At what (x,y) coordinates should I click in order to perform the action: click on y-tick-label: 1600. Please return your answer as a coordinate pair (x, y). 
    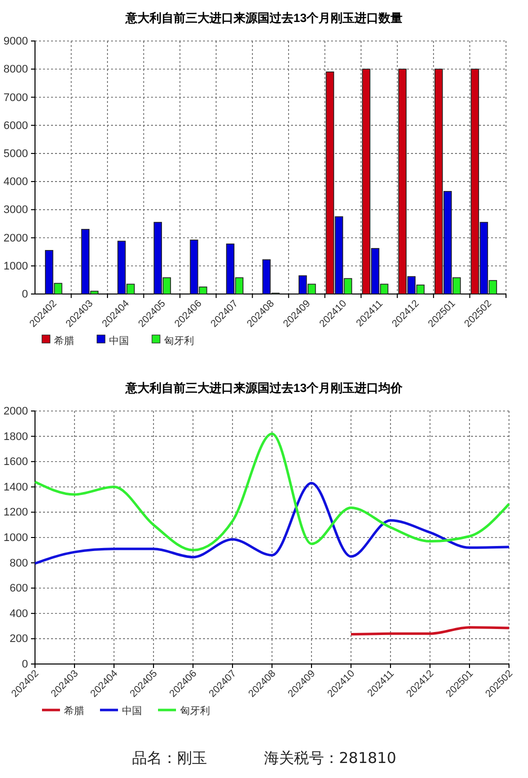
    Looking at the image, I should click on (16, 462).